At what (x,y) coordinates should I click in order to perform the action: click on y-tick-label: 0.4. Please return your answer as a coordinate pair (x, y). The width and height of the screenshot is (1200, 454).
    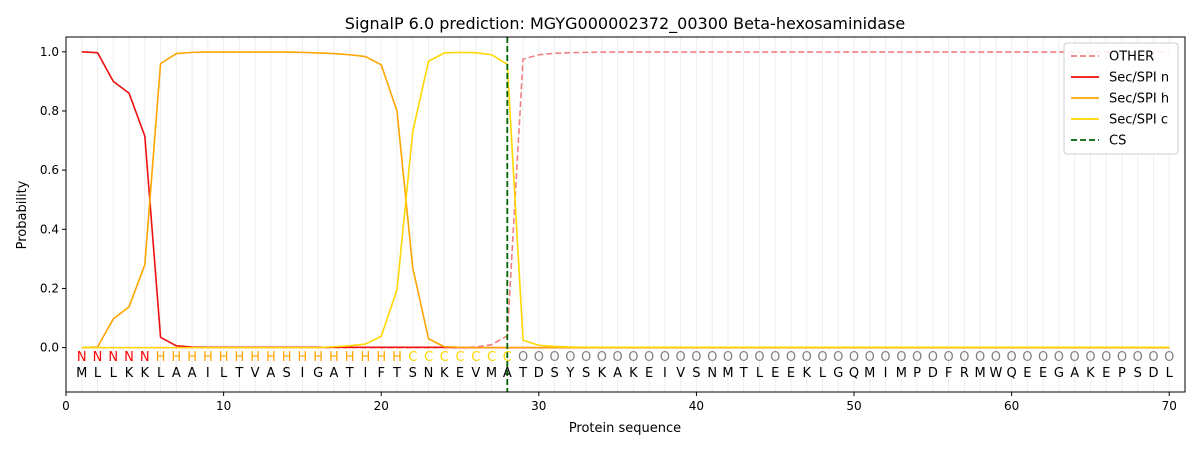
    Looking at the image, I should click on (49, 229).